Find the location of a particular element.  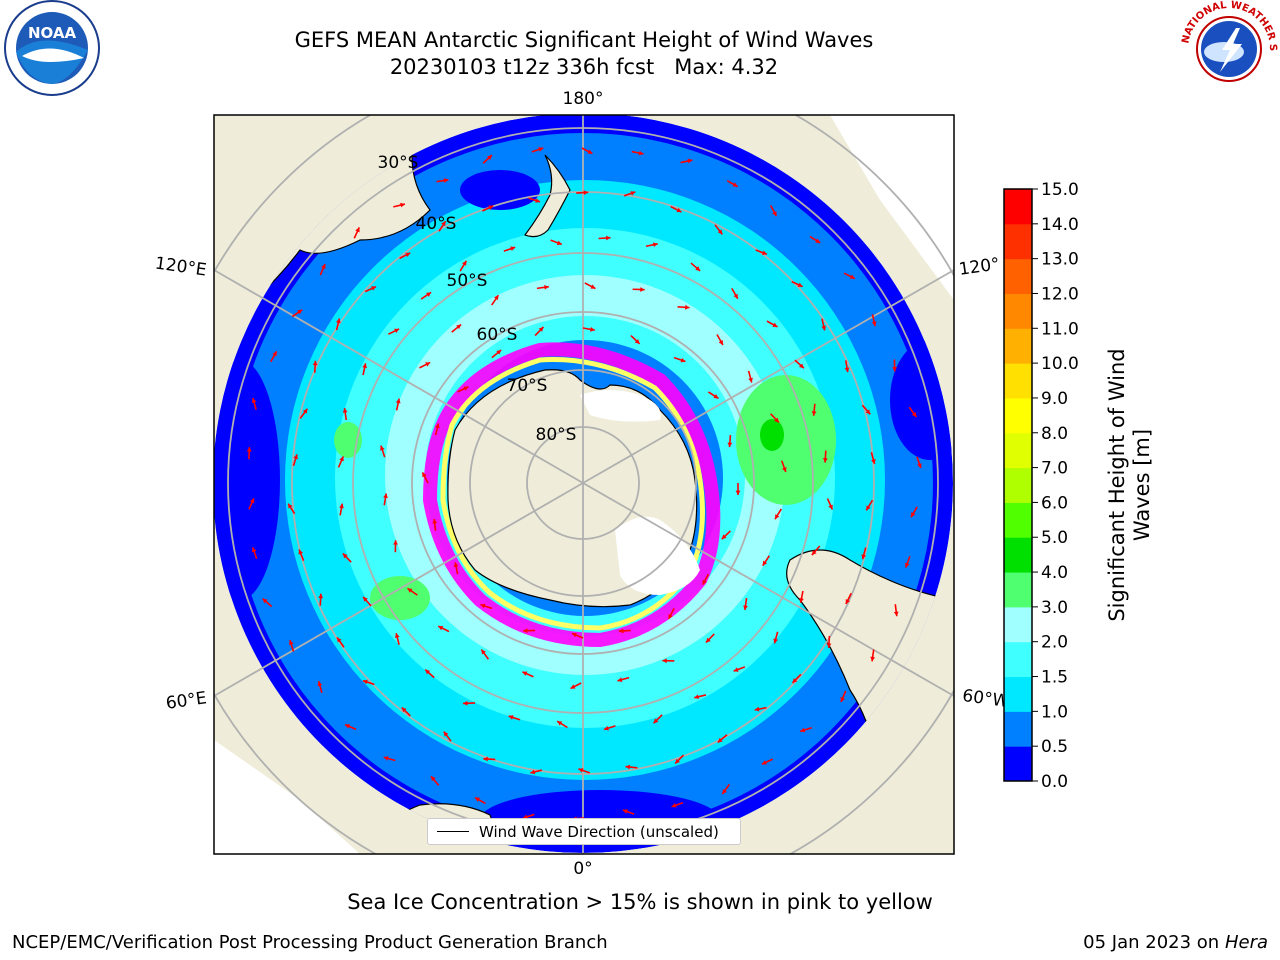

ross-sea-ice is located at coordinates (620, 406).